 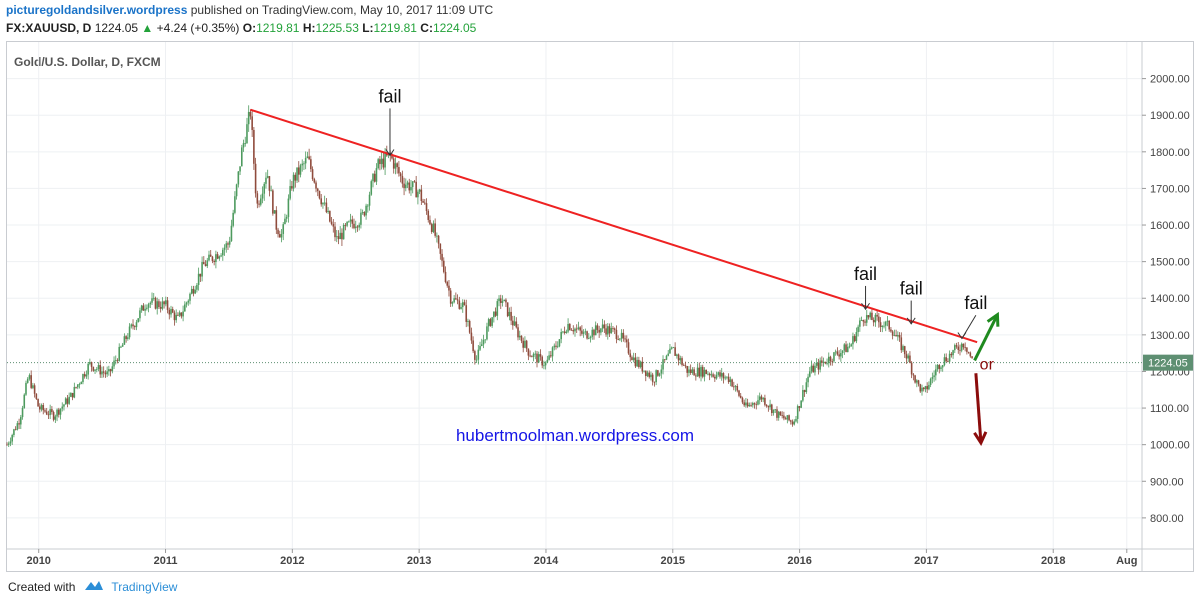 I want to click on footer: Created with TradingView, so click(x=92, y=586).